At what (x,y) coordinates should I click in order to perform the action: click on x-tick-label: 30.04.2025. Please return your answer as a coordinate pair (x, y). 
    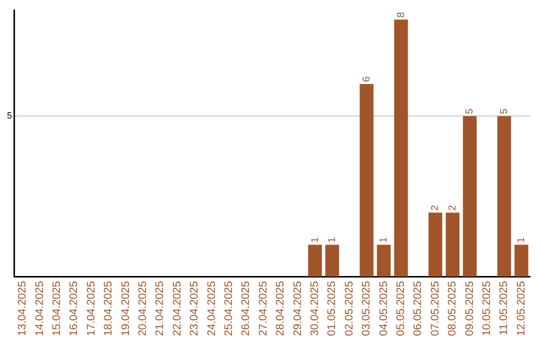
    Looking at the image, I should click on (315, 308).